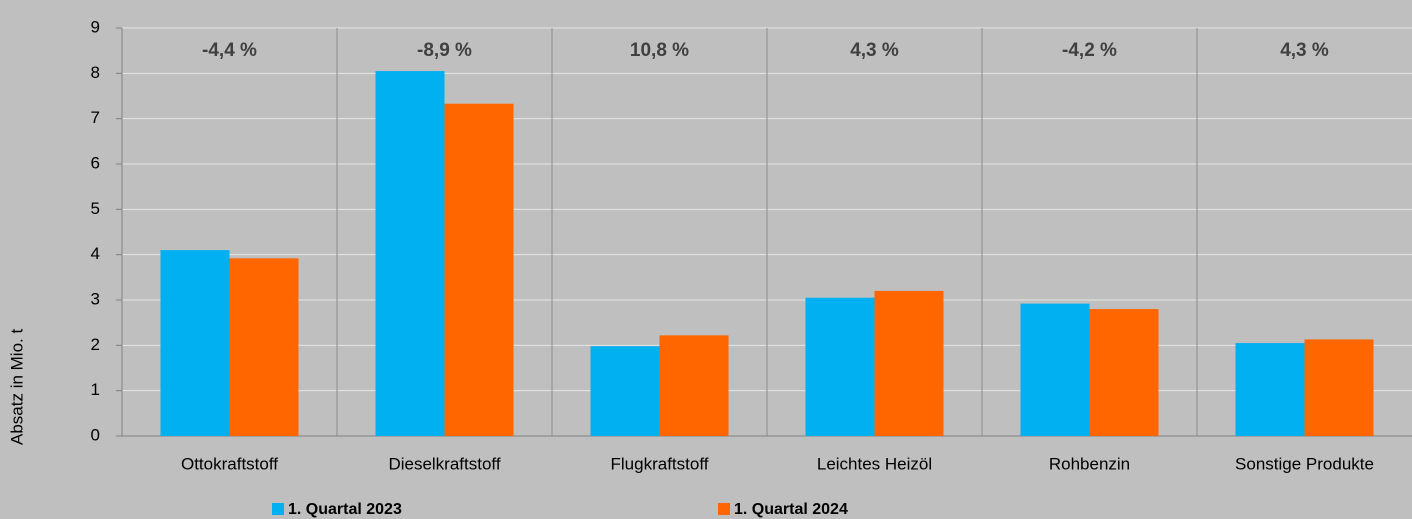 The width and height of the screenshot is (1412, 519). I want to click on x-tick-label: Flugkraftstoff, so click(660, 463).